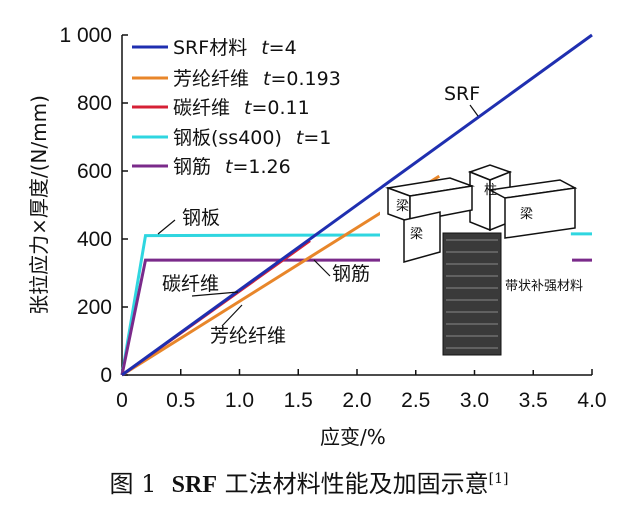 The image size is (618, 518). What do you see at coordinates (94, 171) in the screenshot?
I see `y-tick-label: 600` at bounding box center [94, 171].